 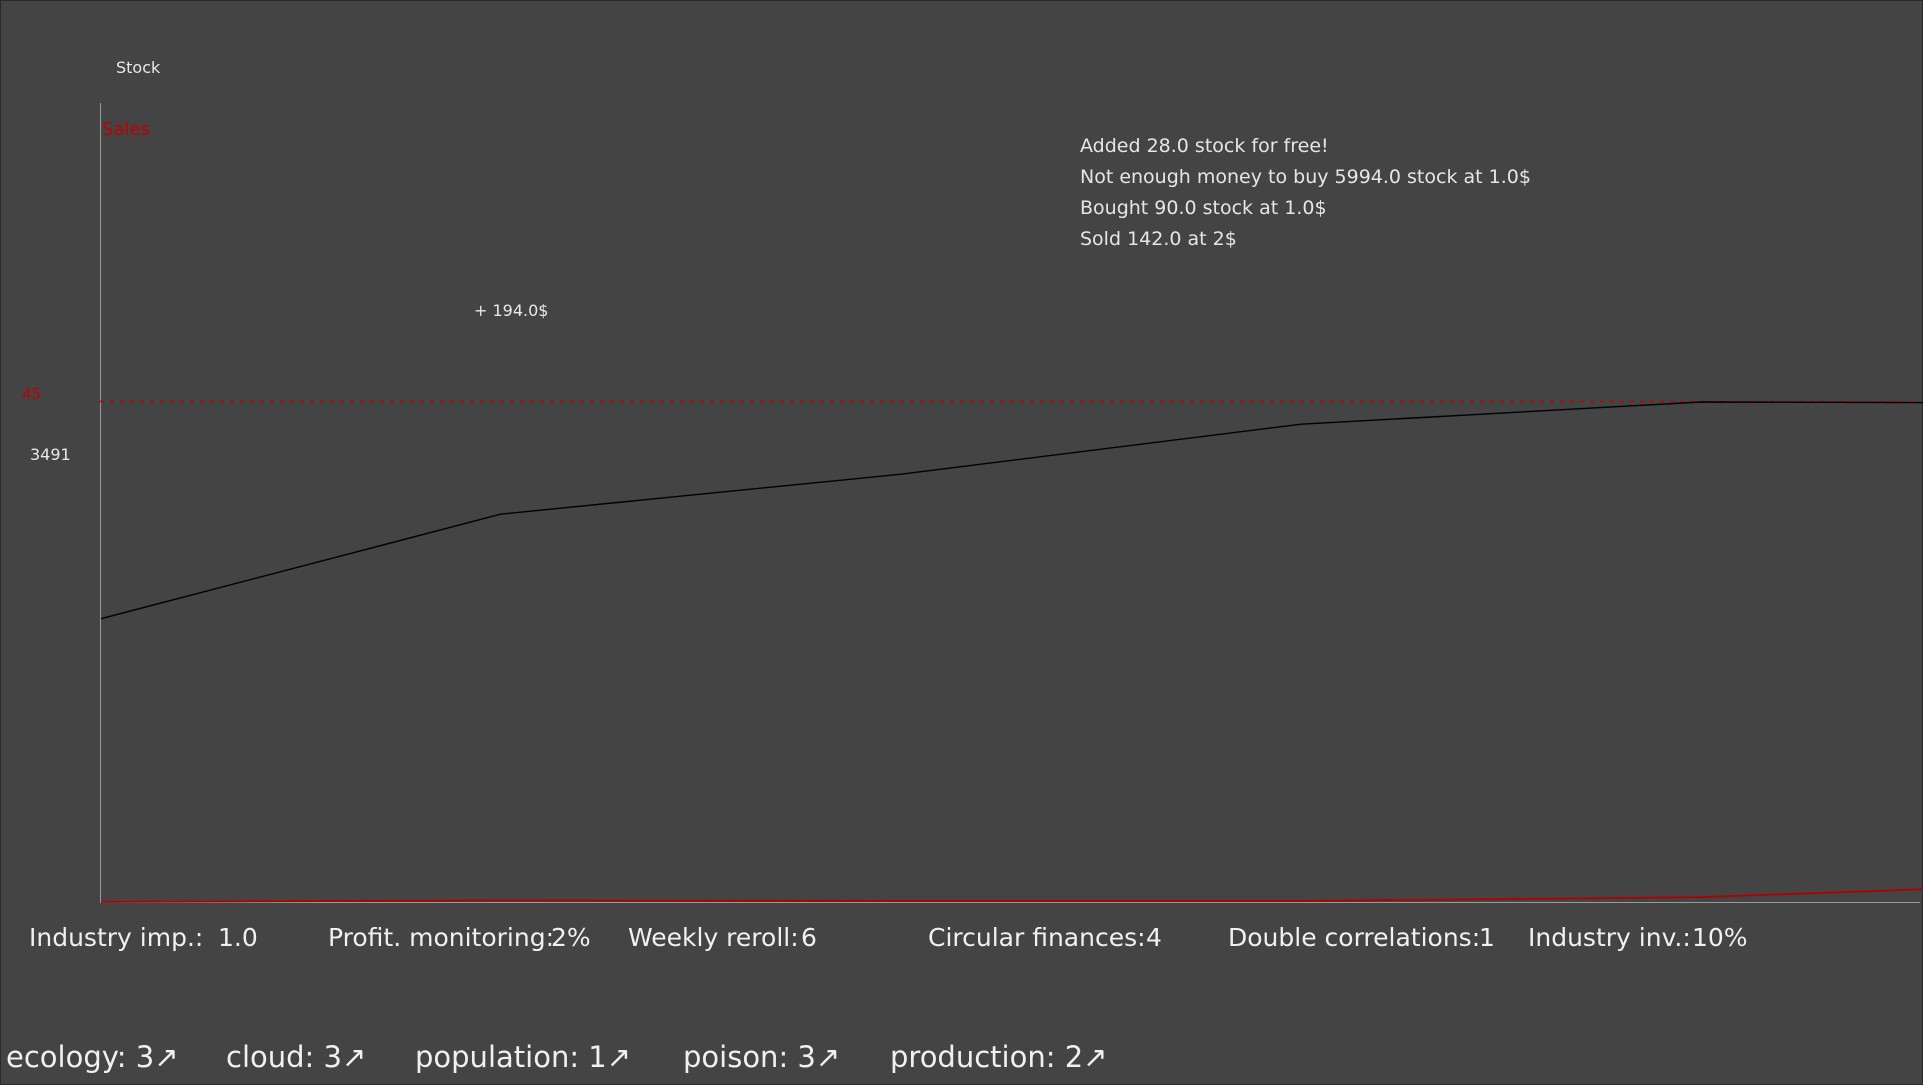 I want to click on perk-production: production: 2↗, so click(x=998, y=1057).